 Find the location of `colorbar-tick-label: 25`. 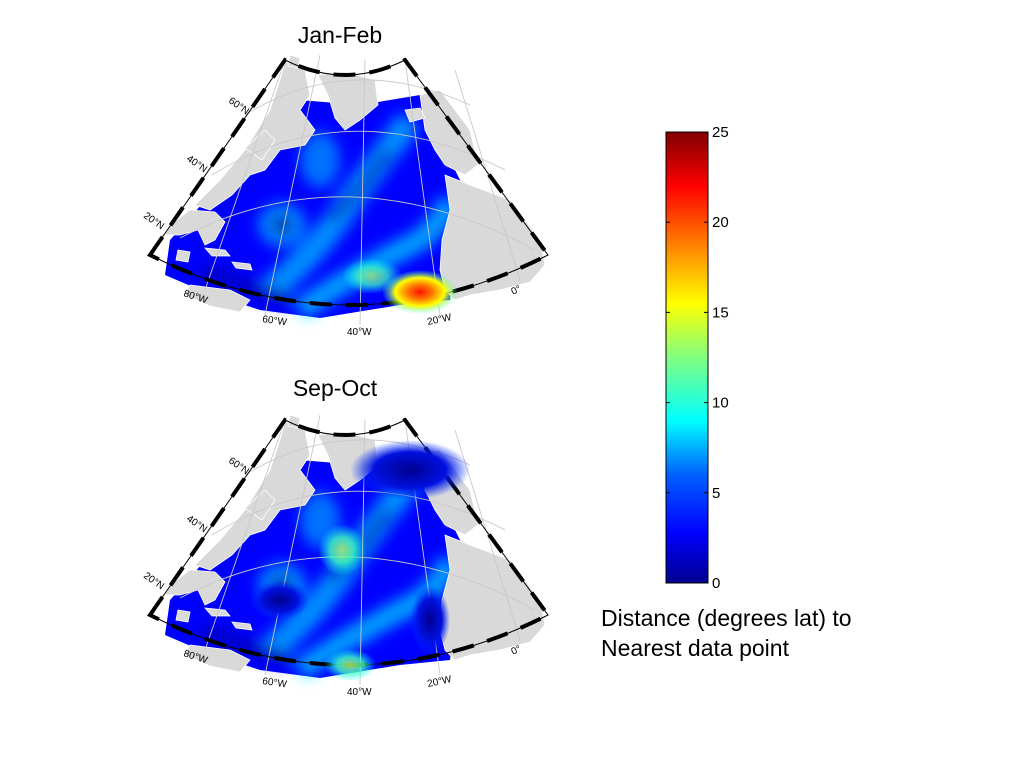

colorbar-tick-label: 25 is located at coordinates (720, 132).